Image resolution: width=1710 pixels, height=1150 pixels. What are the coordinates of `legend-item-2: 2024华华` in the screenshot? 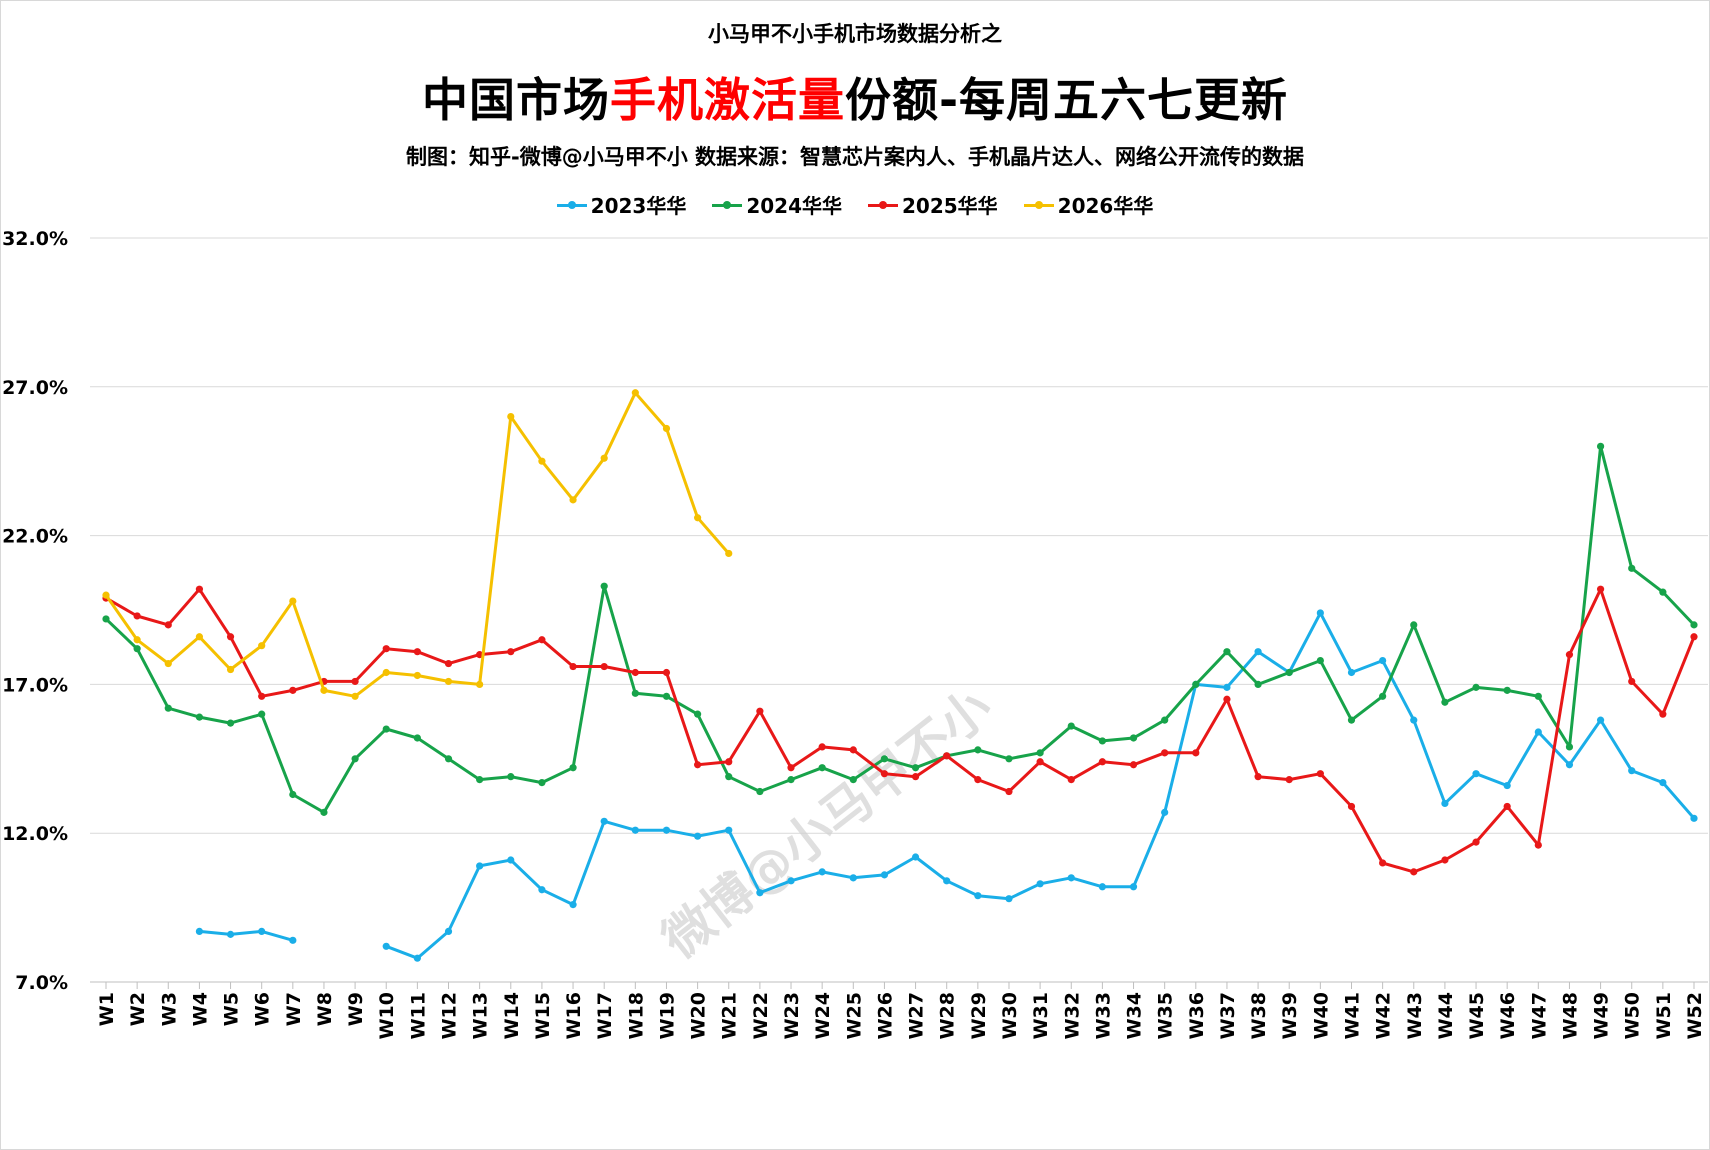 It's located at (777, 204).